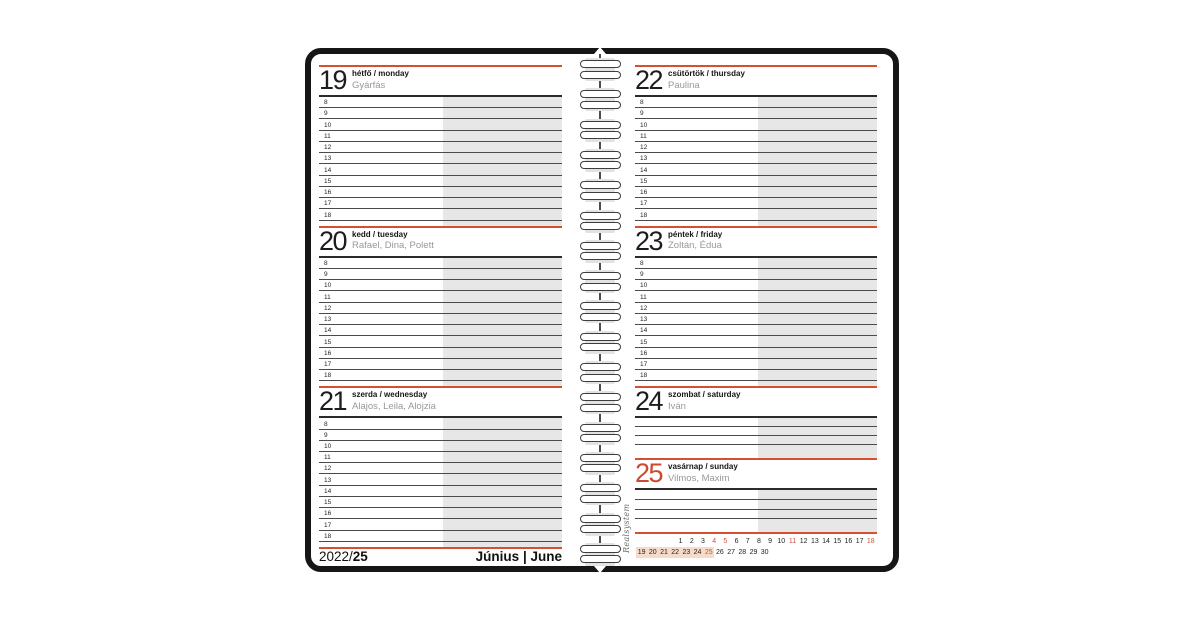 The height and width of the screenshot is (630, 1200). I want to click on hour-row: 8, so click(756, 263).